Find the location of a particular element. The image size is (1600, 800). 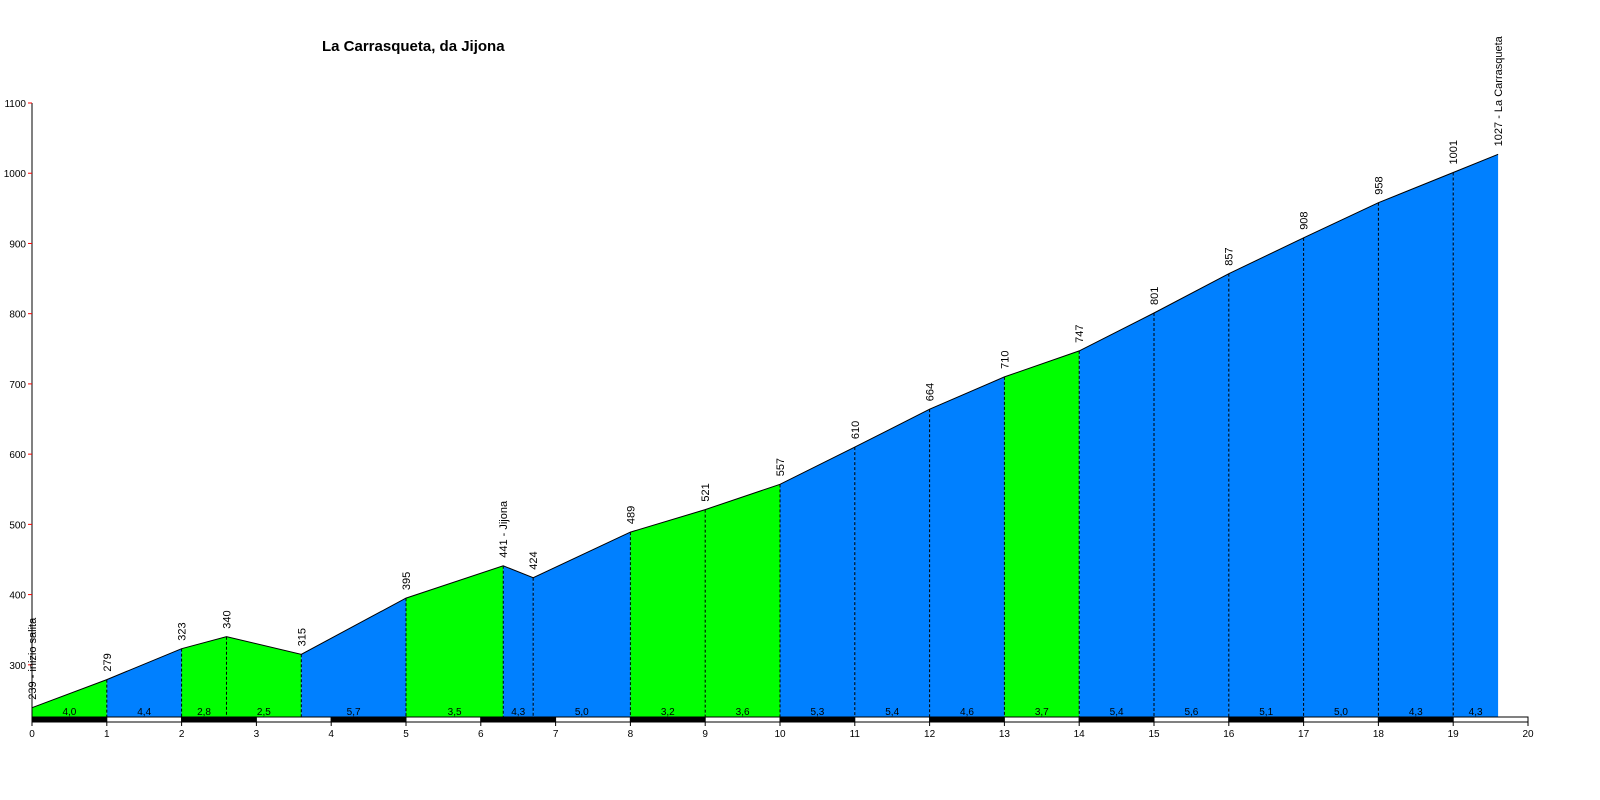

elevation-label: 489 is located at coordinates (631, 515).